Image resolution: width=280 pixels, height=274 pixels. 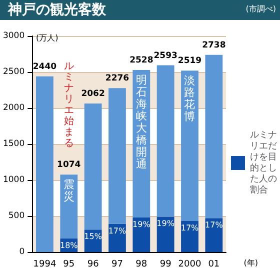 I want to click on y-tick-label: 2500, so click(x=13, y=72).